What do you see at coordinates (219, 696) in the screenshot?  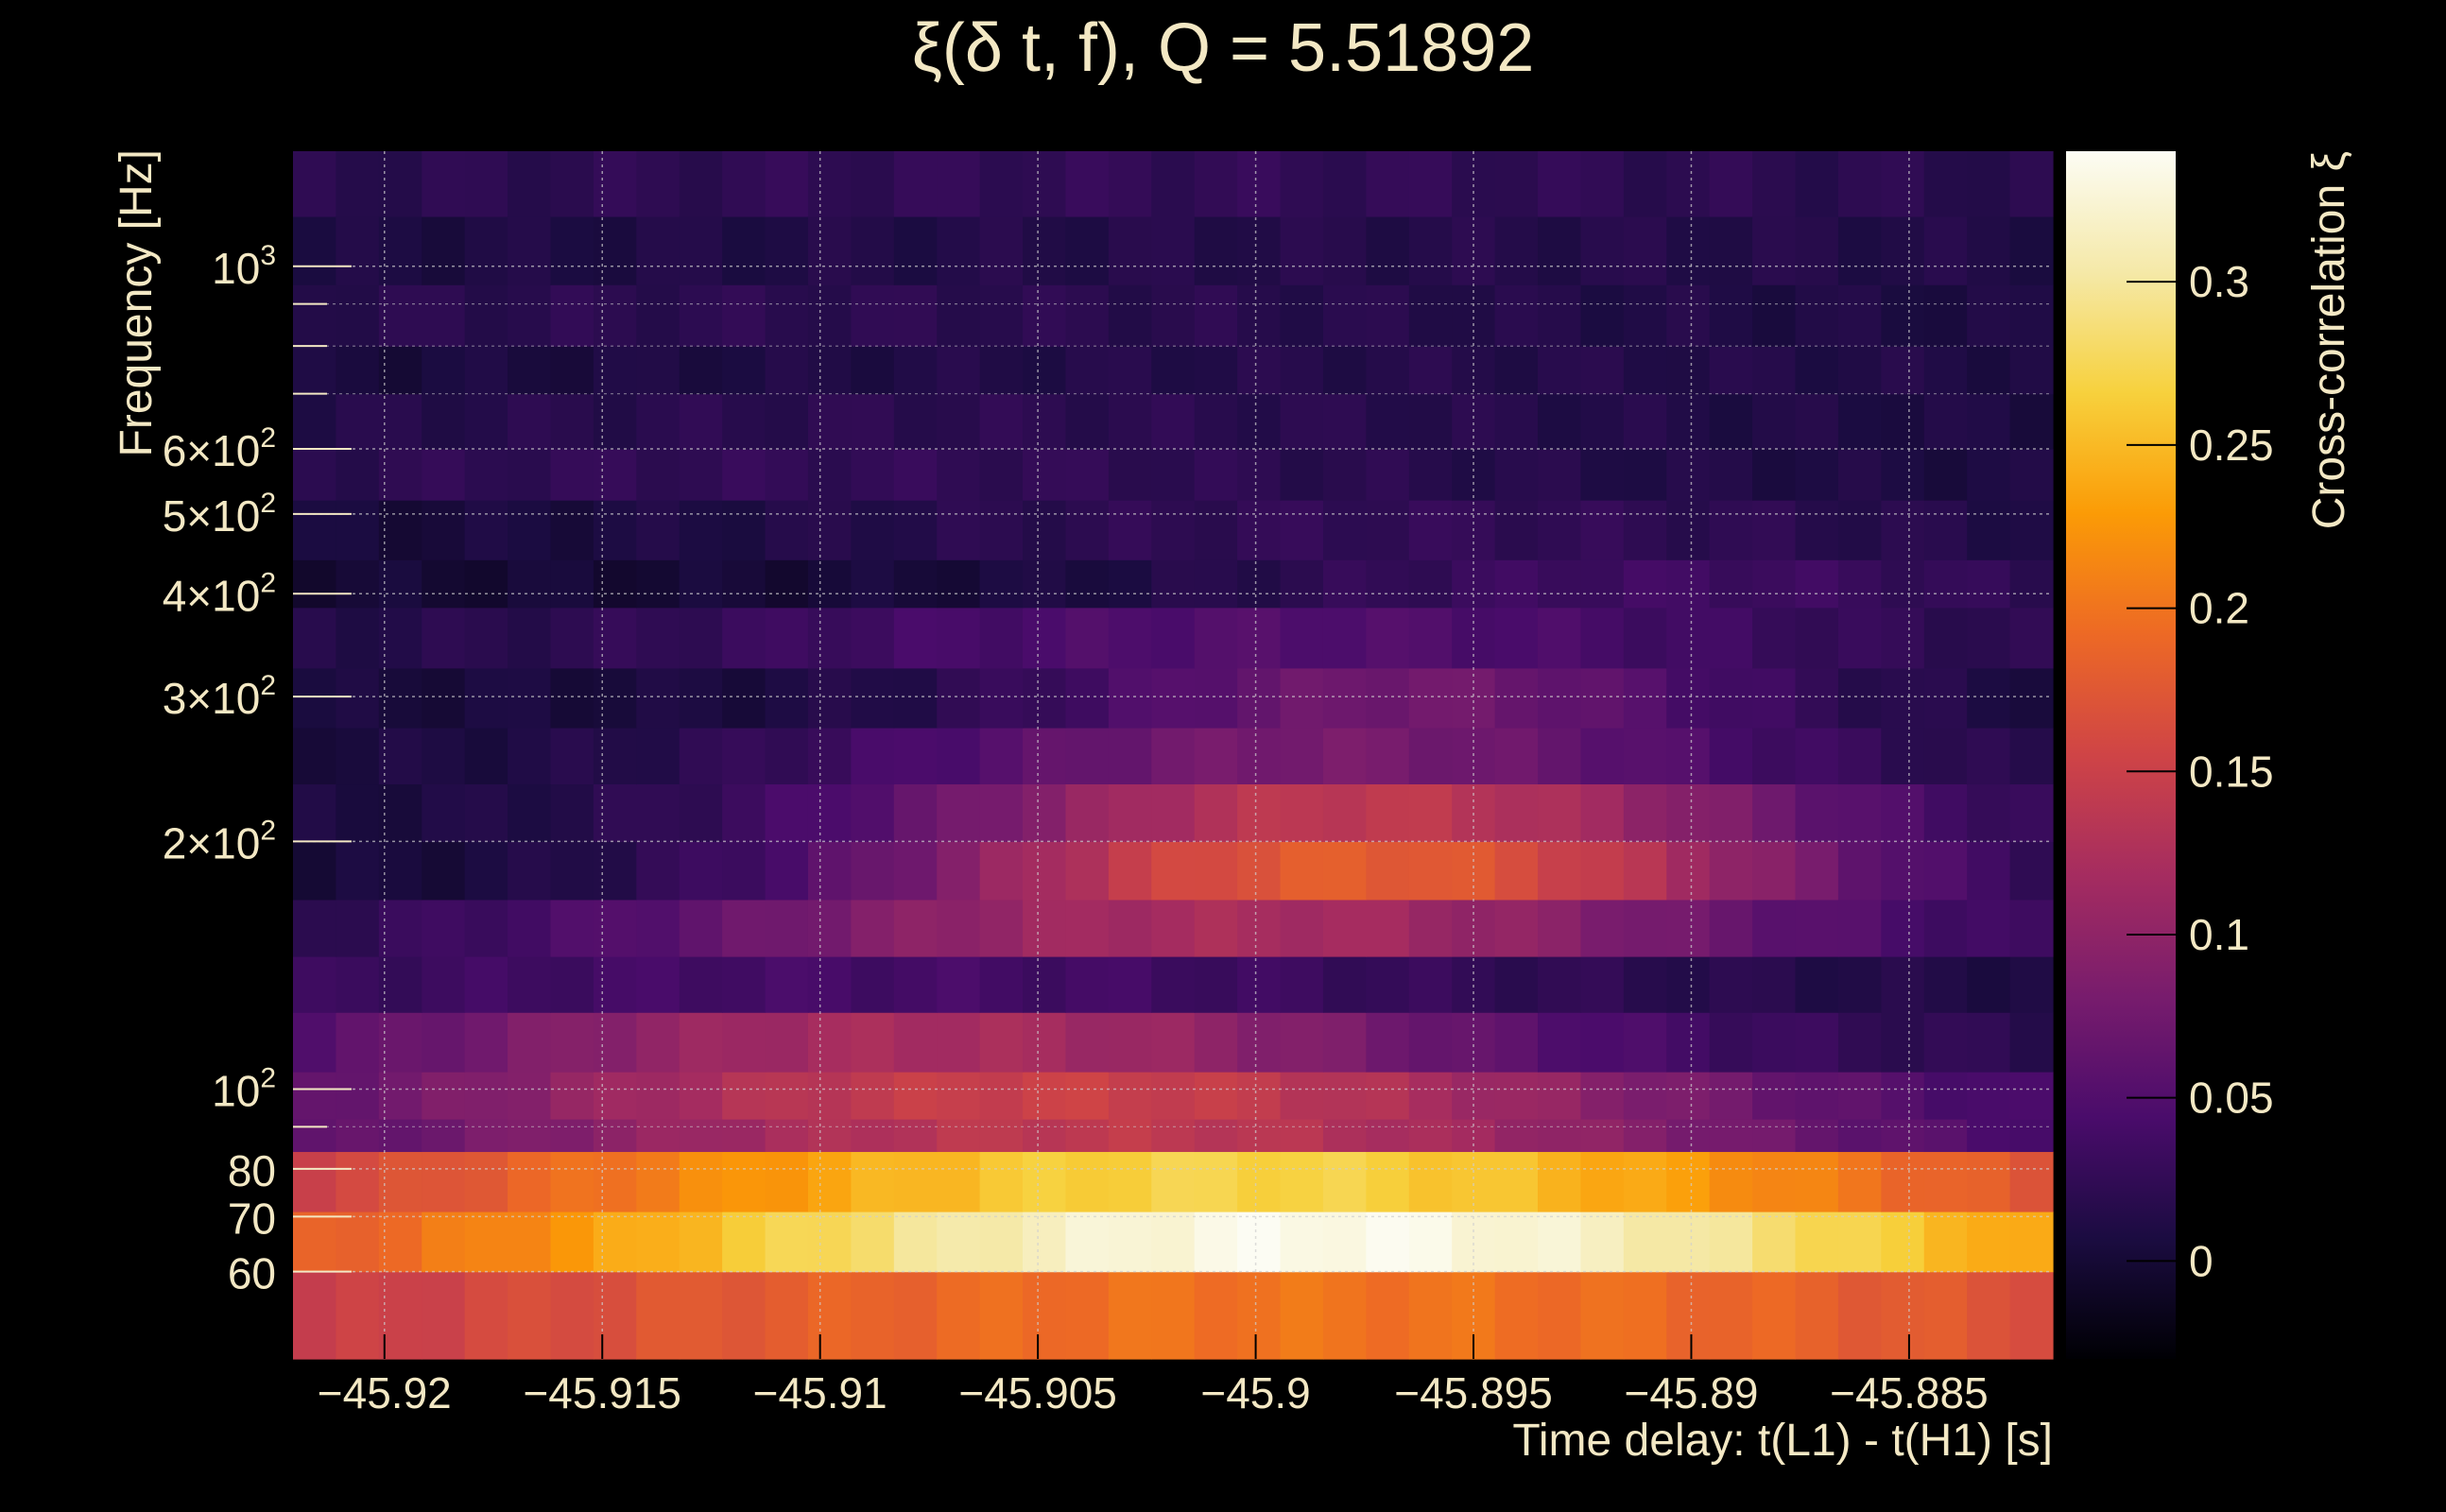 I see `y-tick-label: 3×10²` at bounding box center [219, 696].